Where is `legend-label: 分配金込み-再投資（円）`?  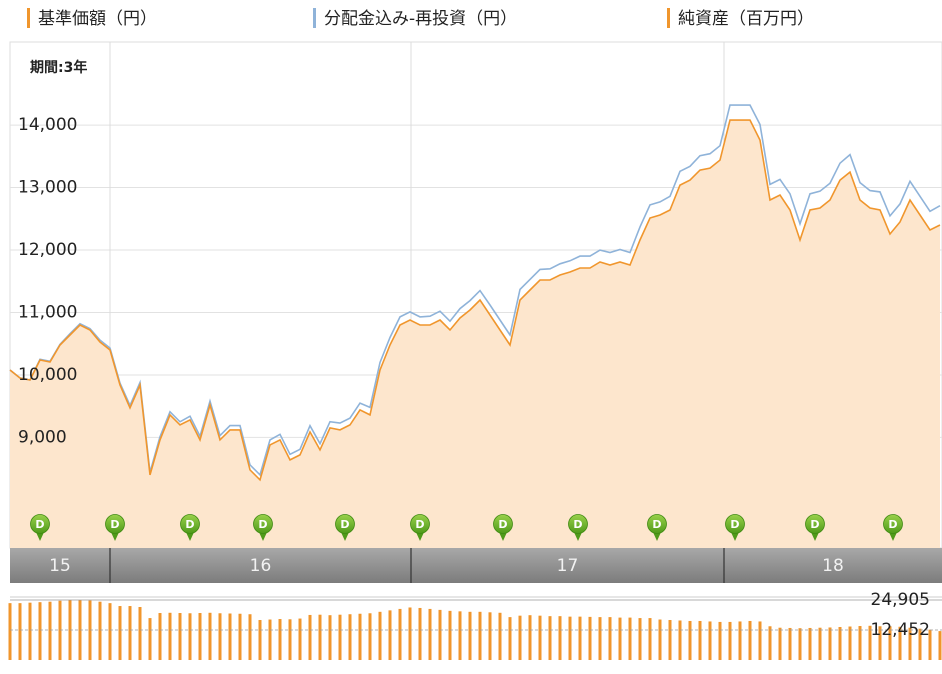 legend-label: 分配金込み-再投資（円） is located at coordinates (420, 19).